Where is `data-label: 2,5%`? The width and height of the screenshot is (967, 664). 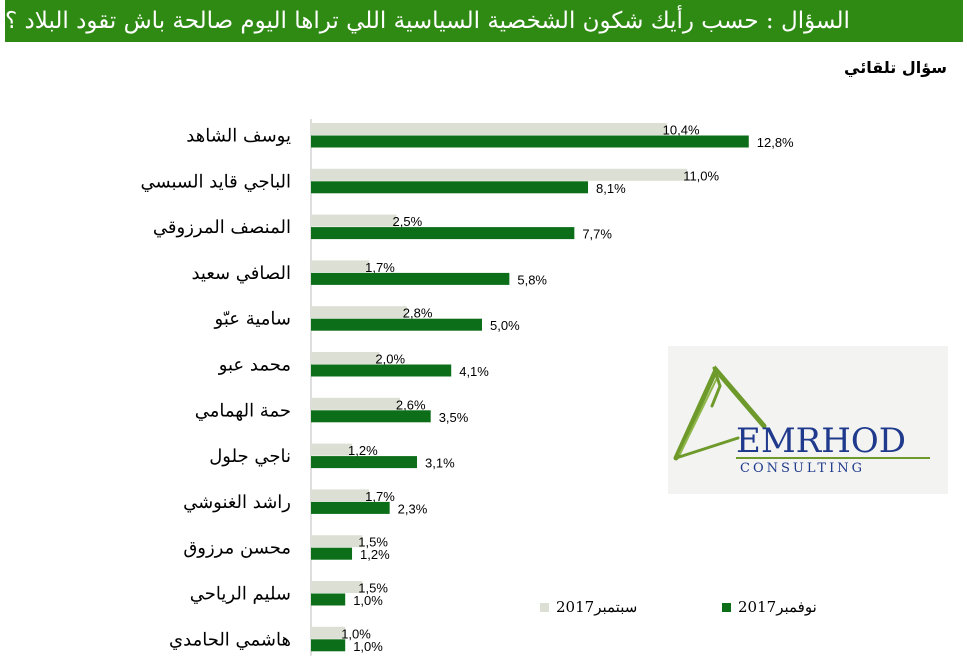
data-label: 2,5% is located at coordinates (408, 221).